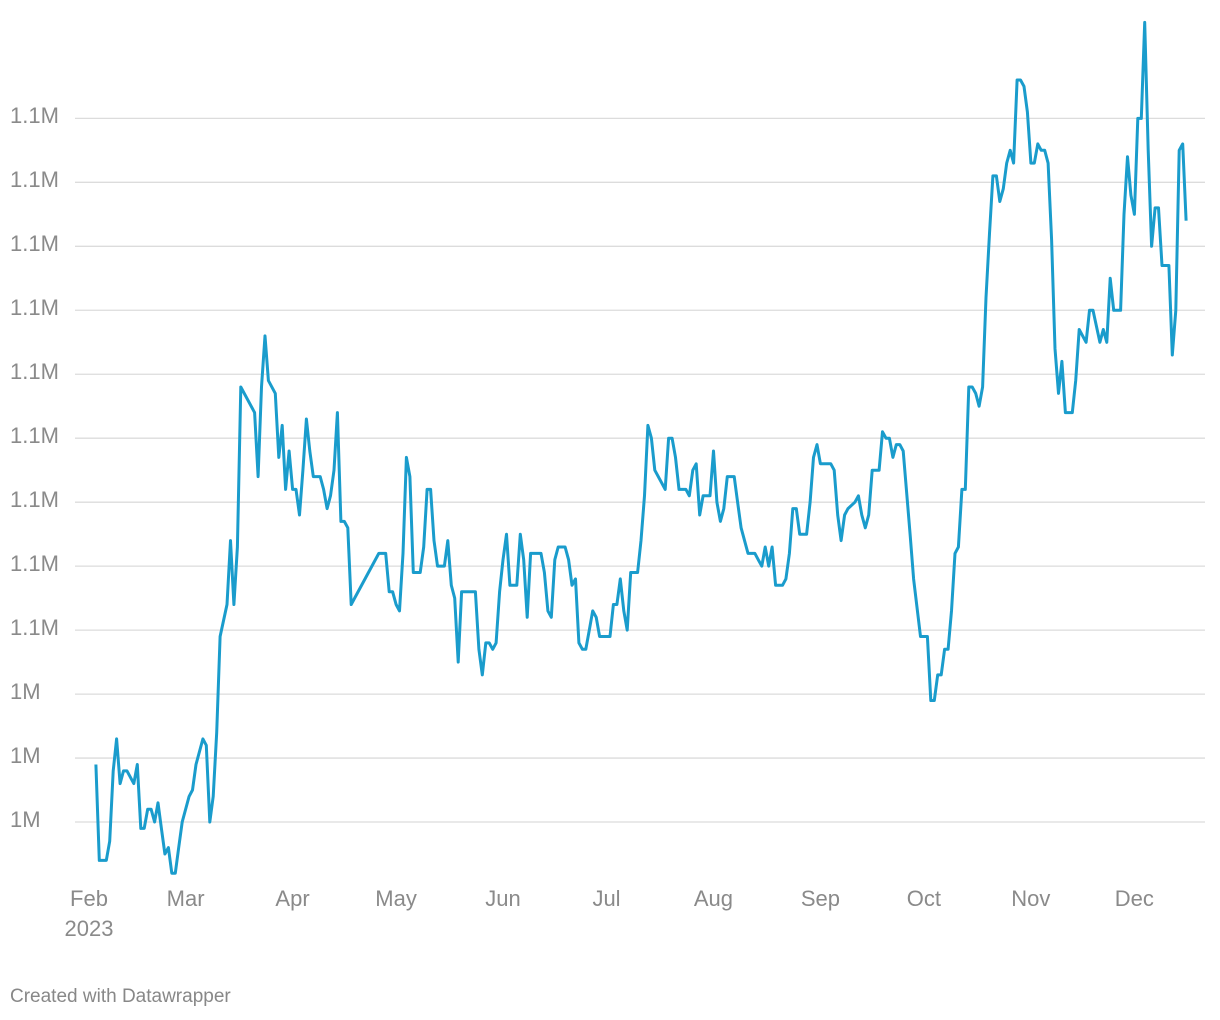 Image resolution: width=1220 pixels, height=1020 pixels. I want to click on footer: Created with Datawrapper, so click(120, 996).